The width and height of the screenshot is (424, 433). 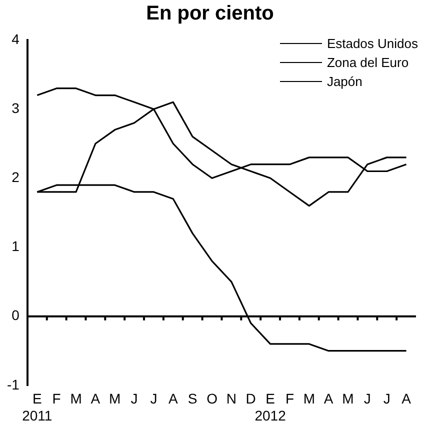 What do you see at coordinates (372, 44) in the screenshot?
I see `legend-label: Estados Unidos` at bounding box center [372, 44].